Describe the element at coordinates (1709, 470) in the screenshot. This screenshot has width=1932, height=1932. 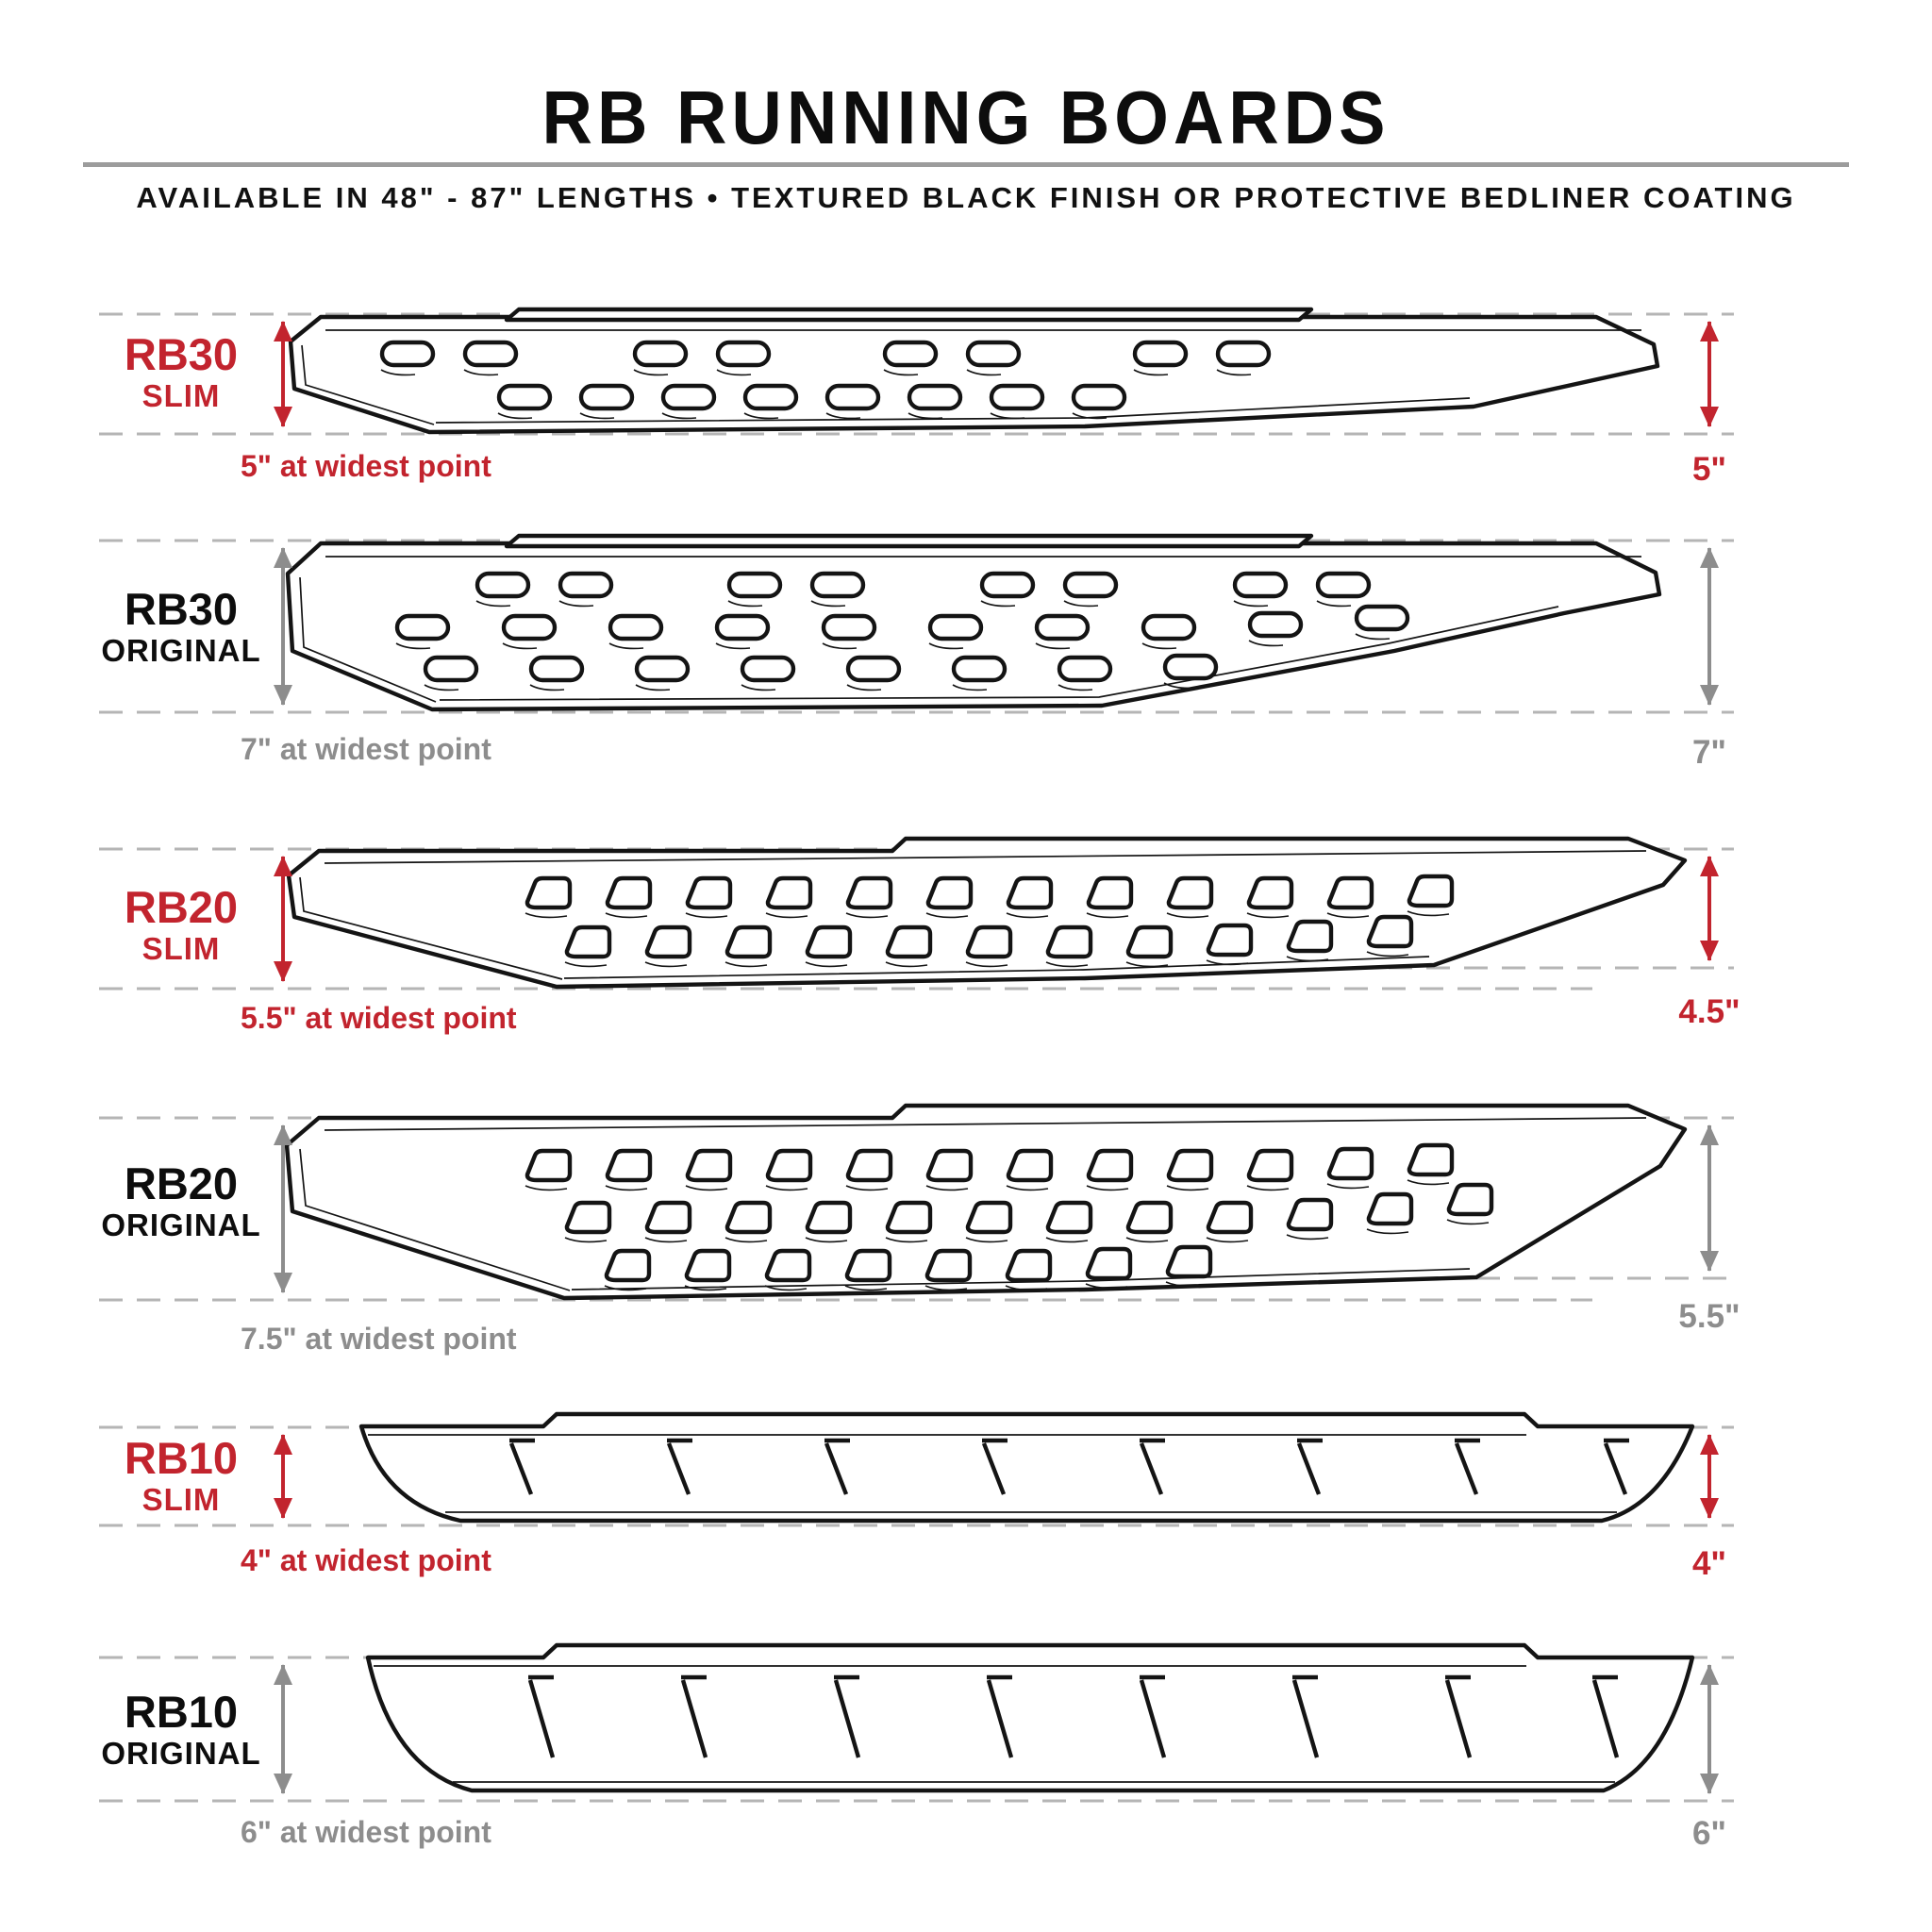
I see `rb30-slim-height-label: 5"` at that location.